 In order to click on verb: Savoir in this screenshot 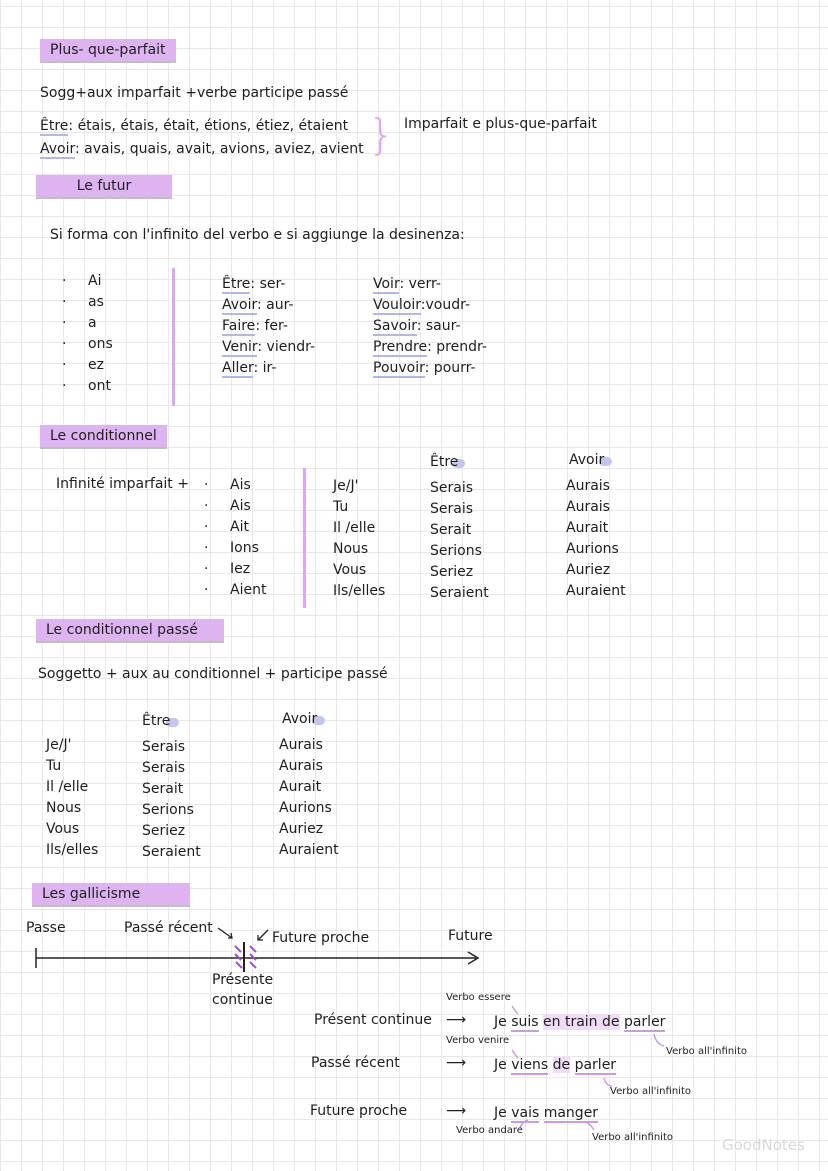, I will do `click(395, 327)`.